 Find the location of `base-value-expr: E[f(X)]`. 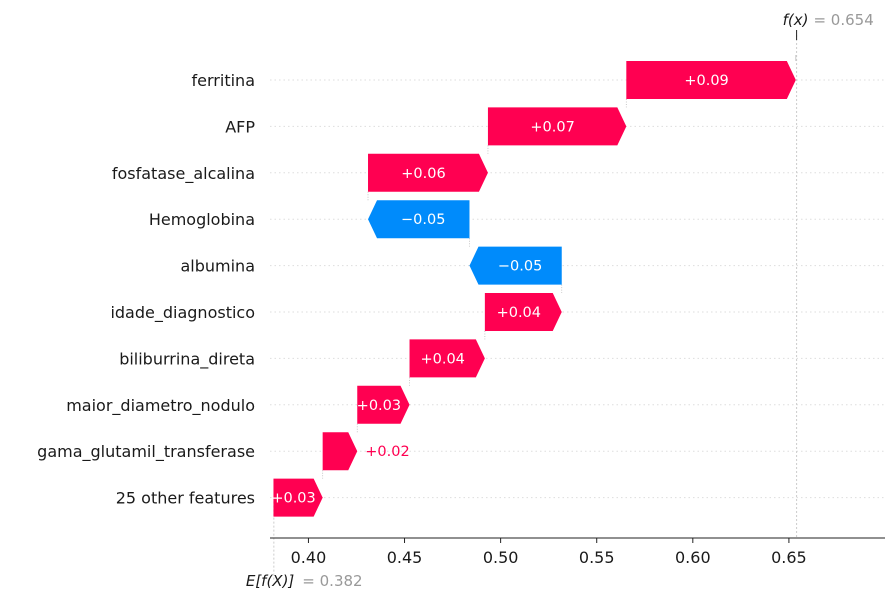

base-value-expr: E[f(X)] is located at coordinates (270, 581).